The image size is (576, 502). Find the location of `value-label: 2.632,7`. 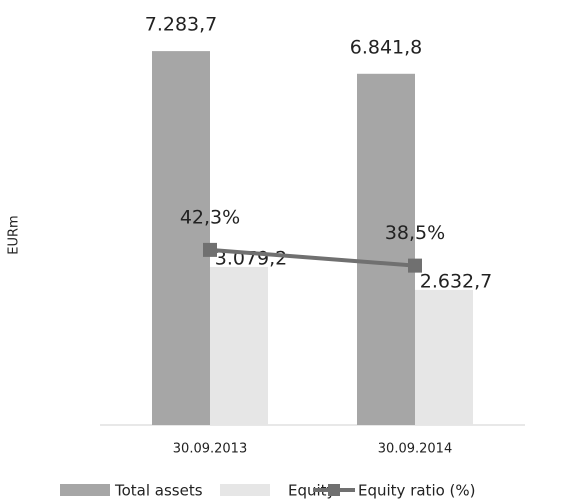

value-label: 2.632,7 is located at coordinates (456, 281).